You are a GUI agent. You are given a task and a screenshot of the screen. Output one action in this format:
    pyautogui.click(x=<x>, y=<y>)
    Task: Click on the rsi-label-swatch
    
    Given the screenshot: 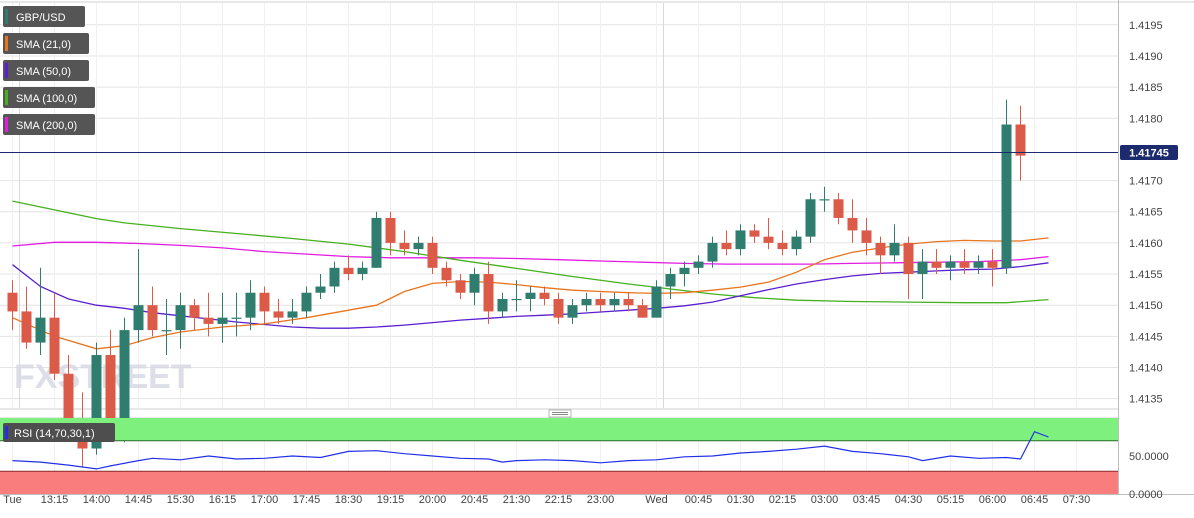 What is the action you would take?
    pyautogui.click(x=6, y=432)
    